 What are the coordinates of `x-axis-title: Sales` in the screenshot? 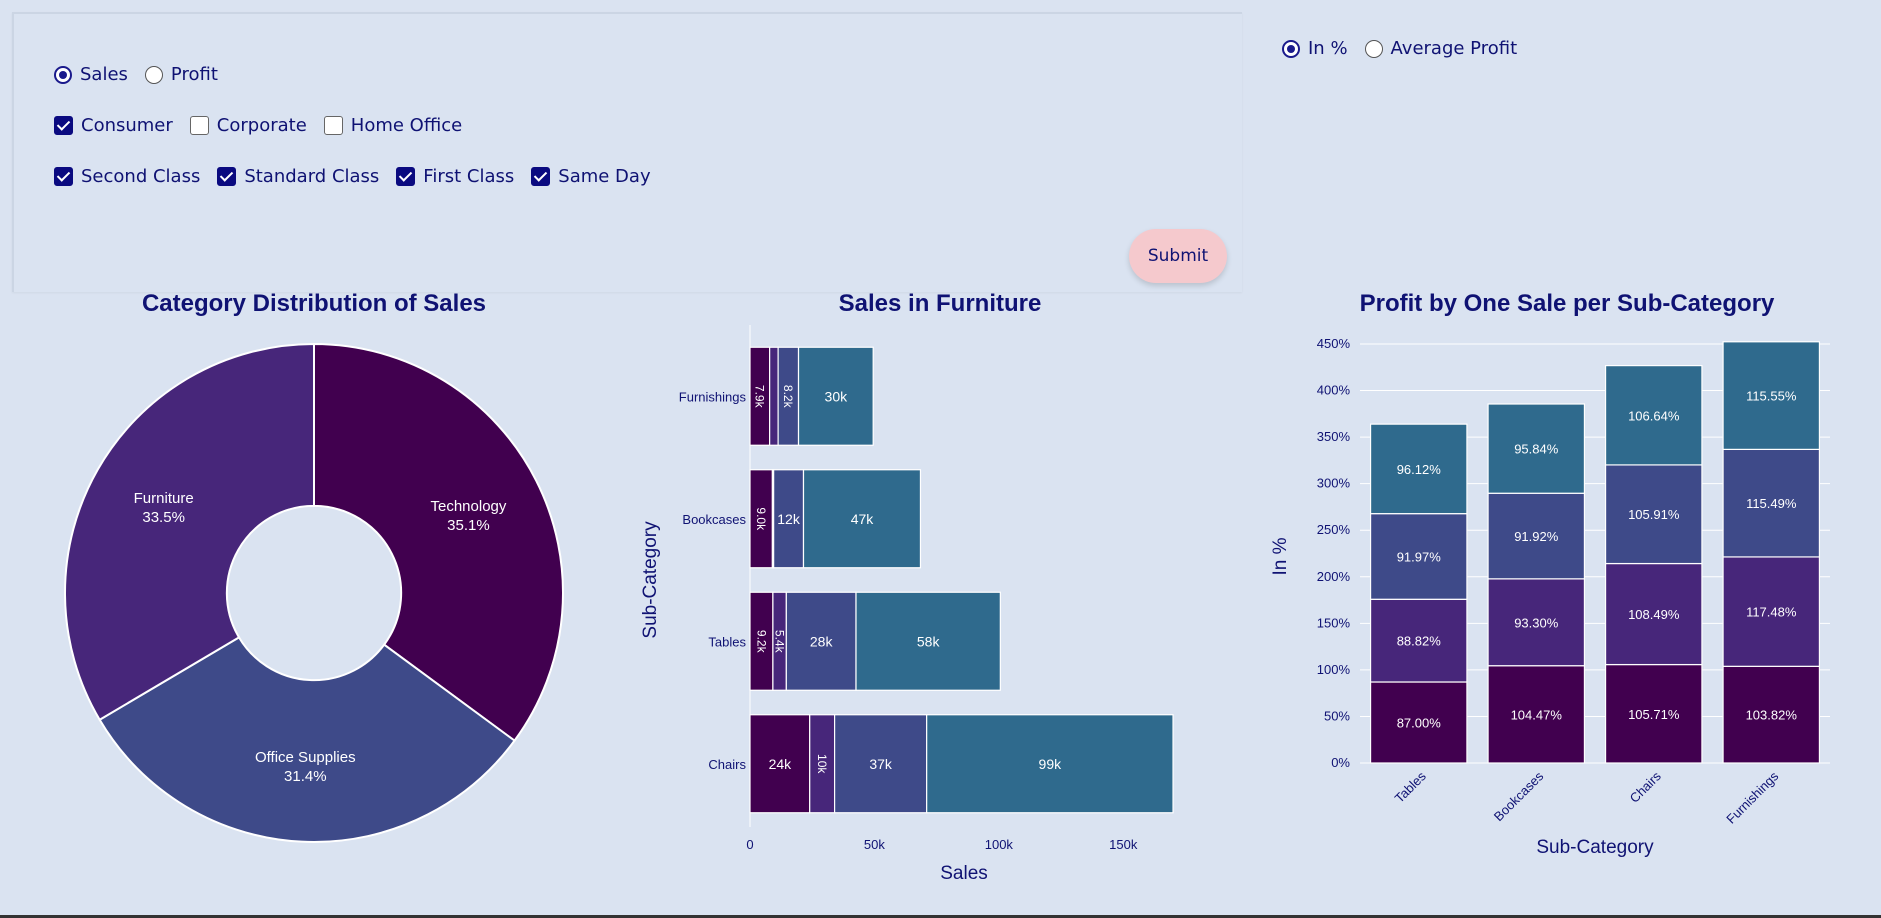 It's located at (964, 873).